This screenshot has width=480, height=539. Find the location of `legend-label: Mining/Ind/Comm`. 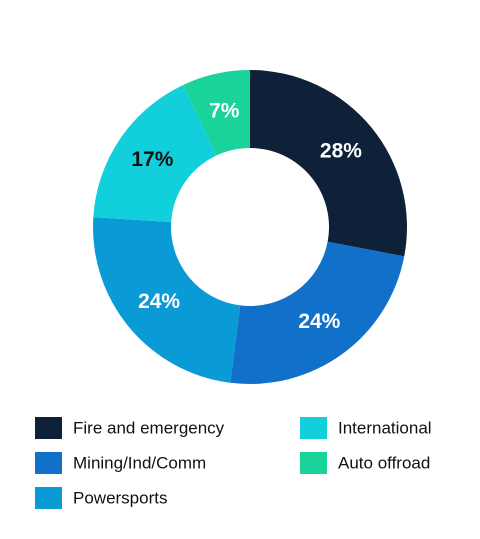

legend-label: Mining/Ind/Comm is located at coordinates (139, 462).